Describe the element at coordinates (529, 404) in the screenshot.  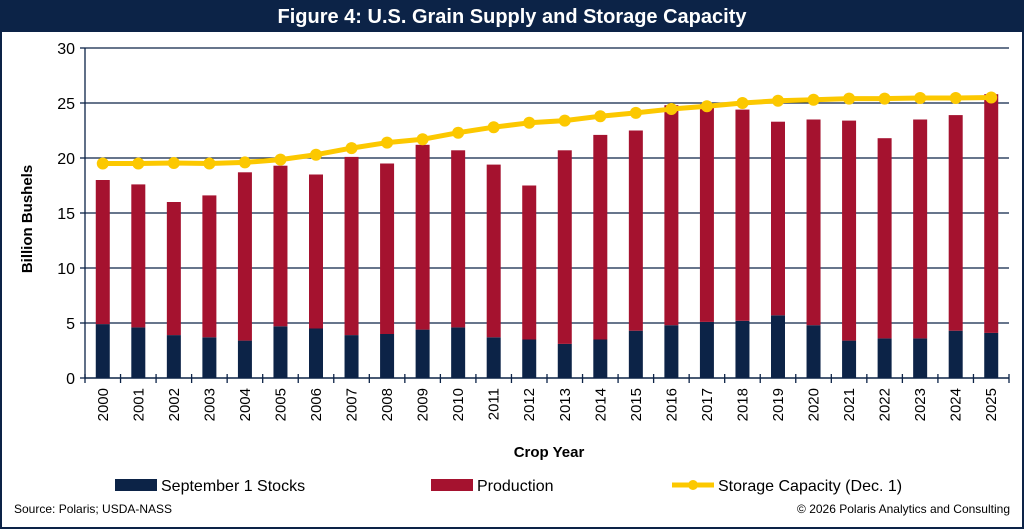
I see `x-tick-label: 2012` at that location.